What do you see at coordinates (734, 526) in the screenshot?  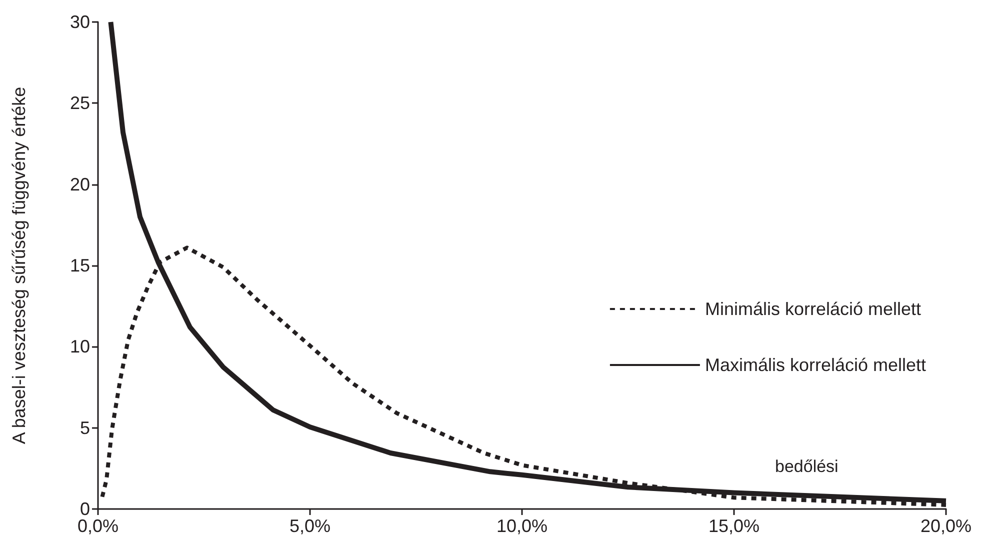 I see `x-tick-label: 15,0%` at bounding box center [734, 526].